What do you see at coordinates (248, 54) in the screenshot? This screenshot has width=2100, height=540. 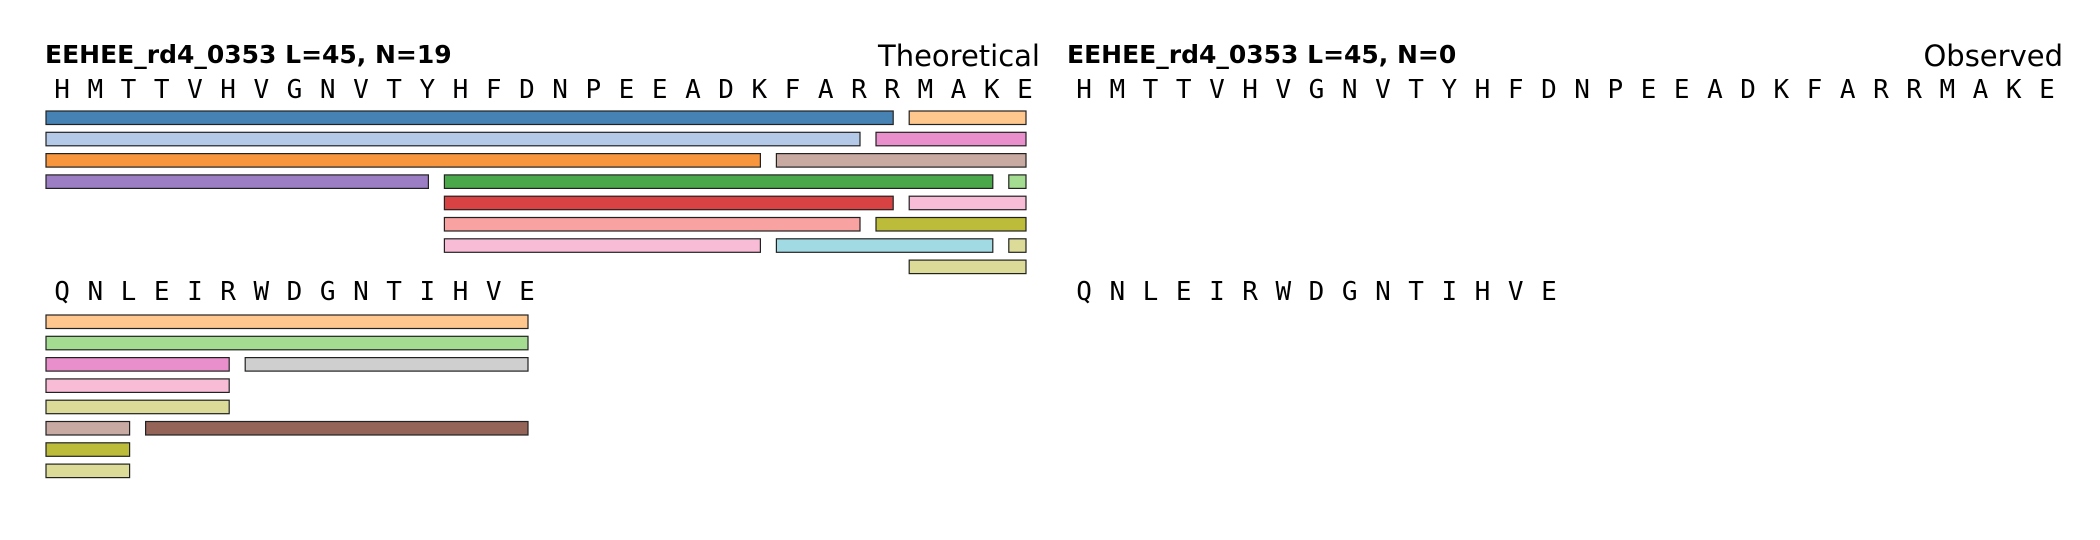 I see `panel-title: EEHEE_rd4_0353 L=45, N=19` at bounding box center [248, 54].